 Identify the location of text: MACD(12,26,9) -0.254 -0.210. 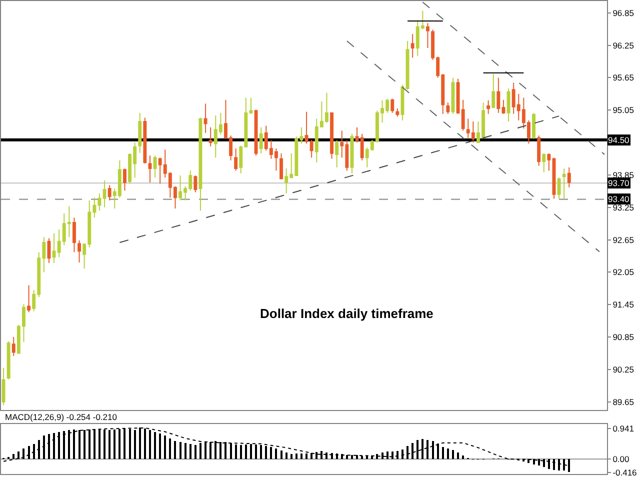
(61, 417).